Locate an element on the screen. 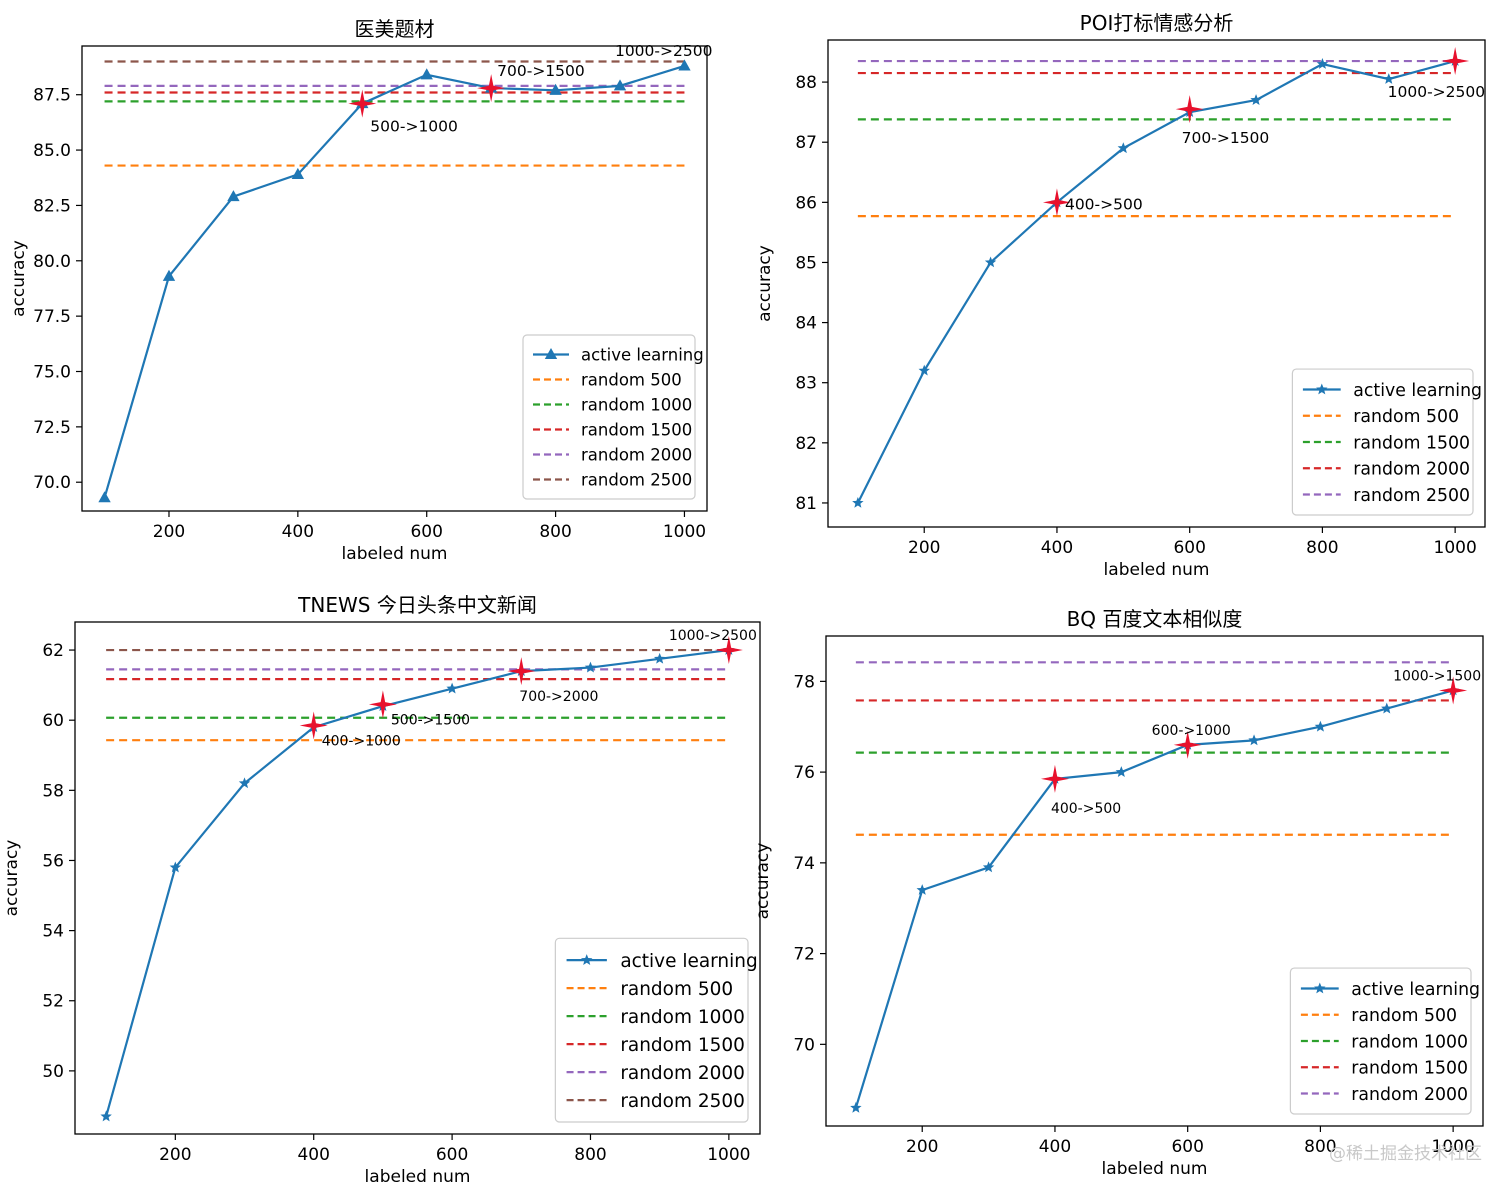 This screenshot has width=1512, height=1194. annotation-label: 1000->1500 is located at coordinates (1437, 676).